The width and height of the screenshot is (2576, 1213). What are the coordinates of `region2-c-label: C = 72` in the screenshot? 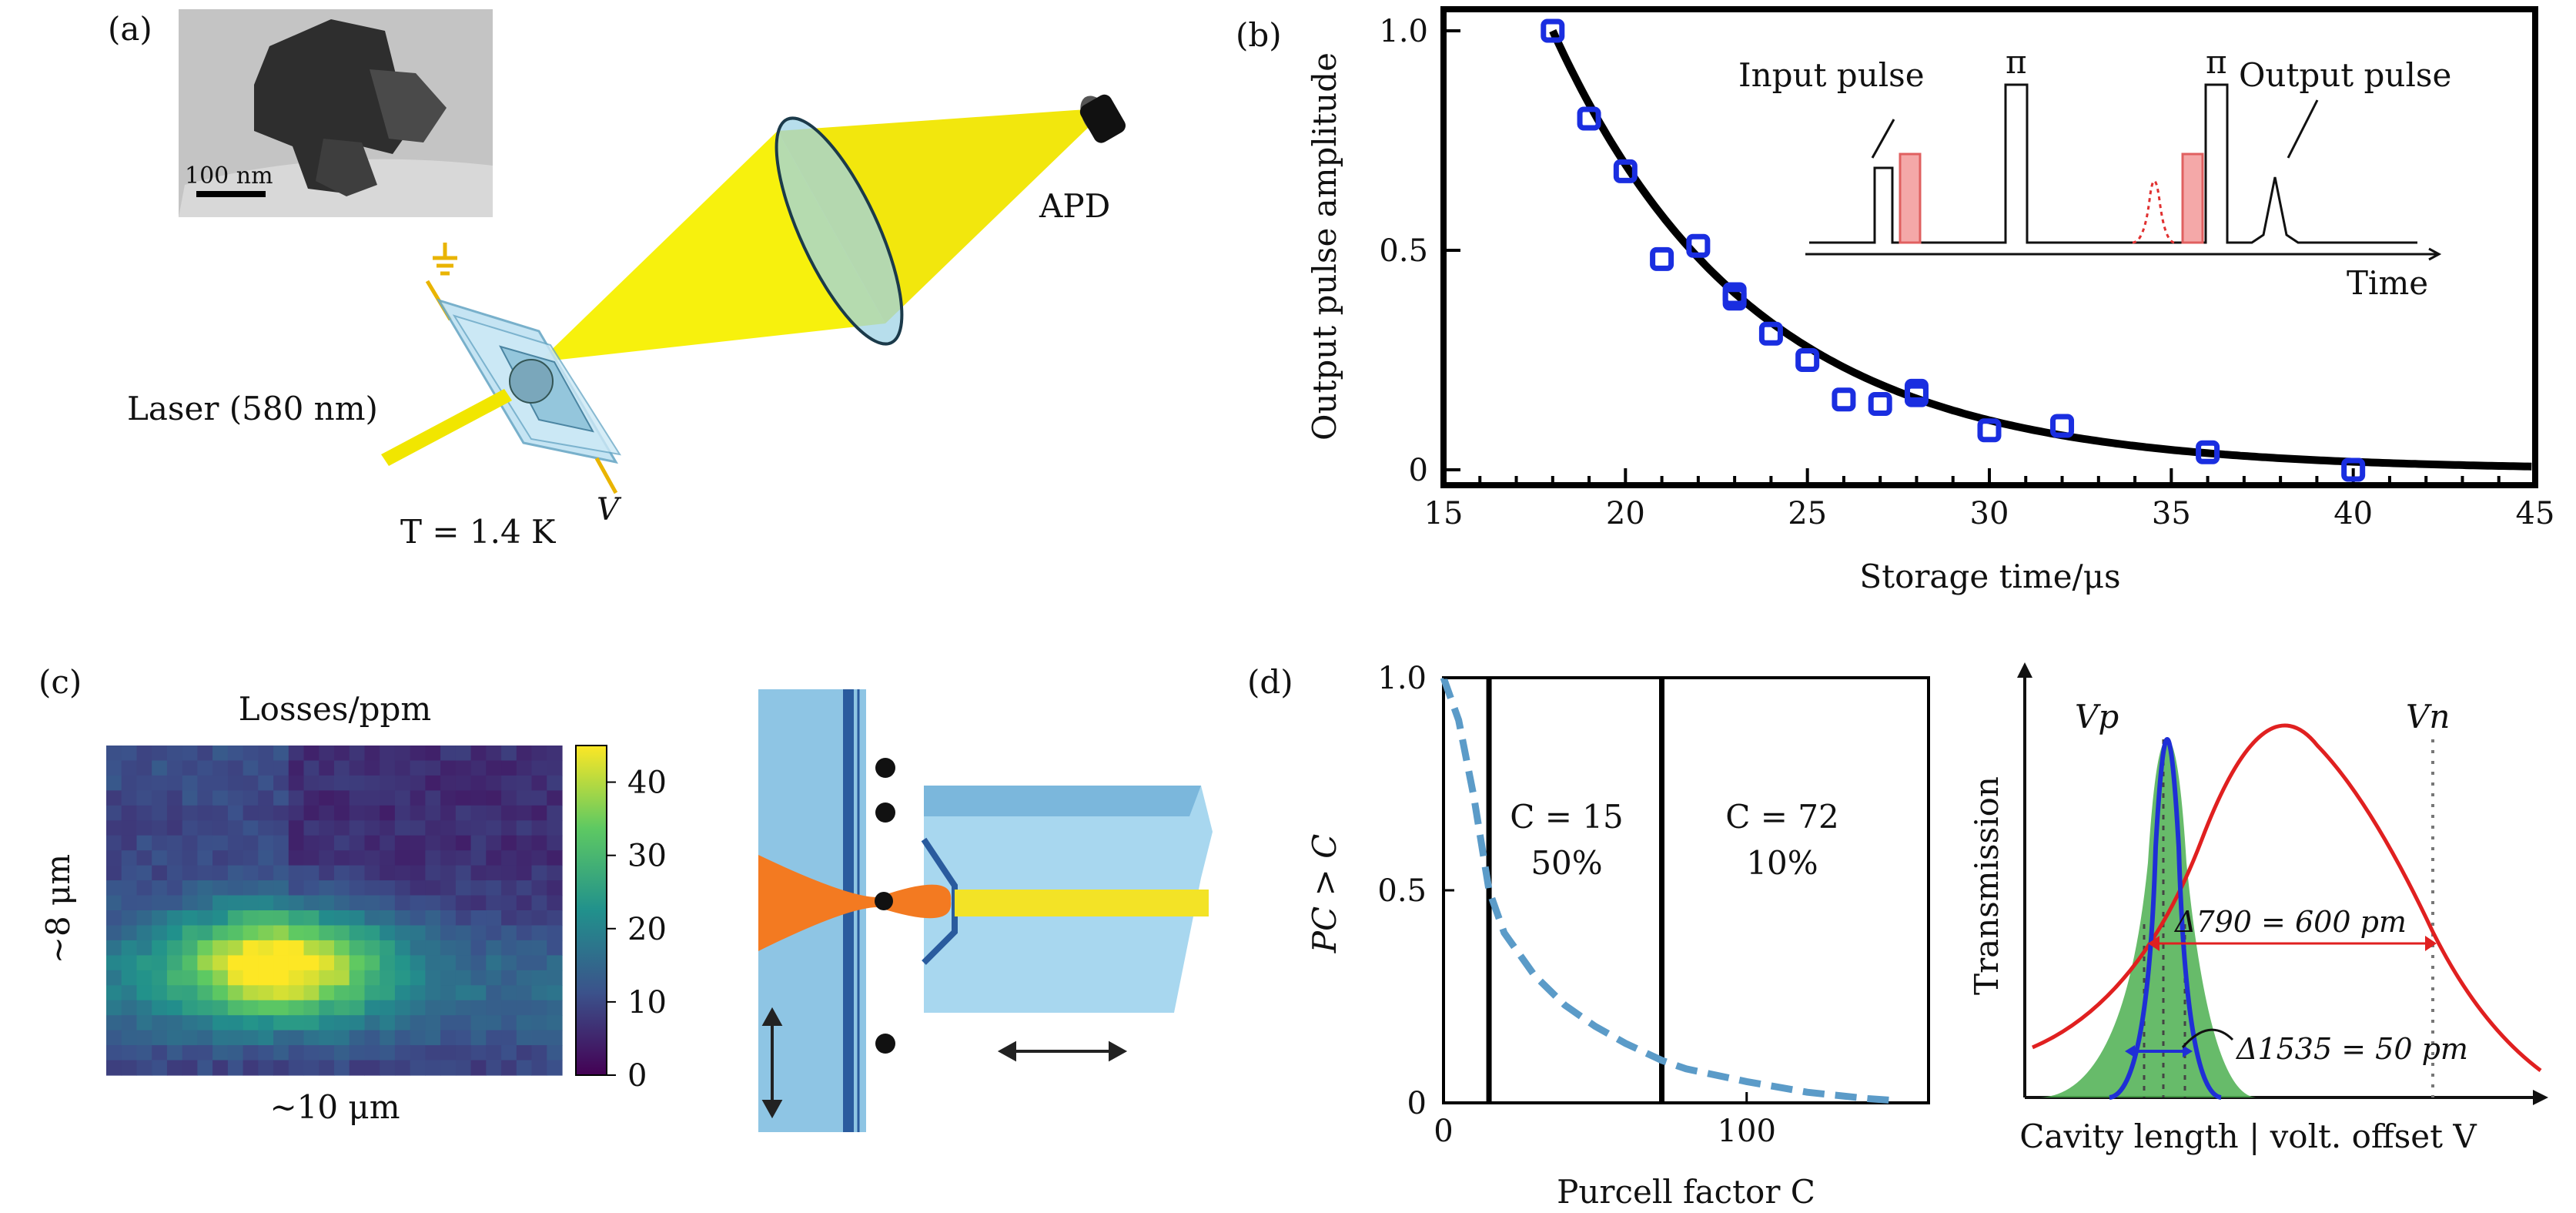 It's located at (1782, 817).